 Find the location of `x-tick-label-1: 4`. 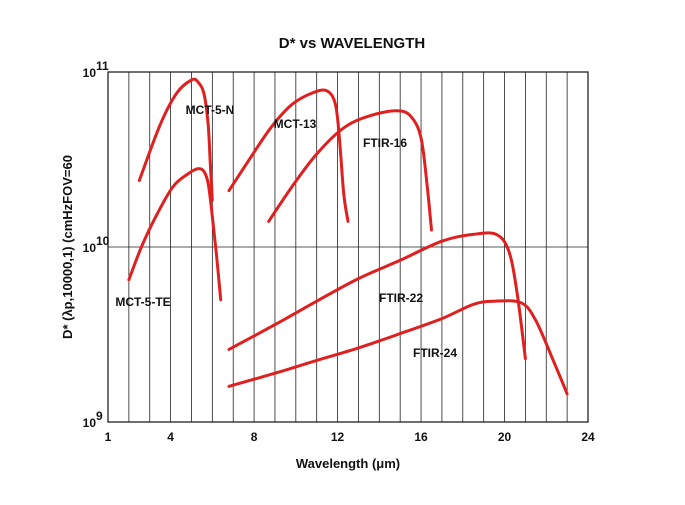

x-tick-label-1: 4 is located at coordinates (170, 437).